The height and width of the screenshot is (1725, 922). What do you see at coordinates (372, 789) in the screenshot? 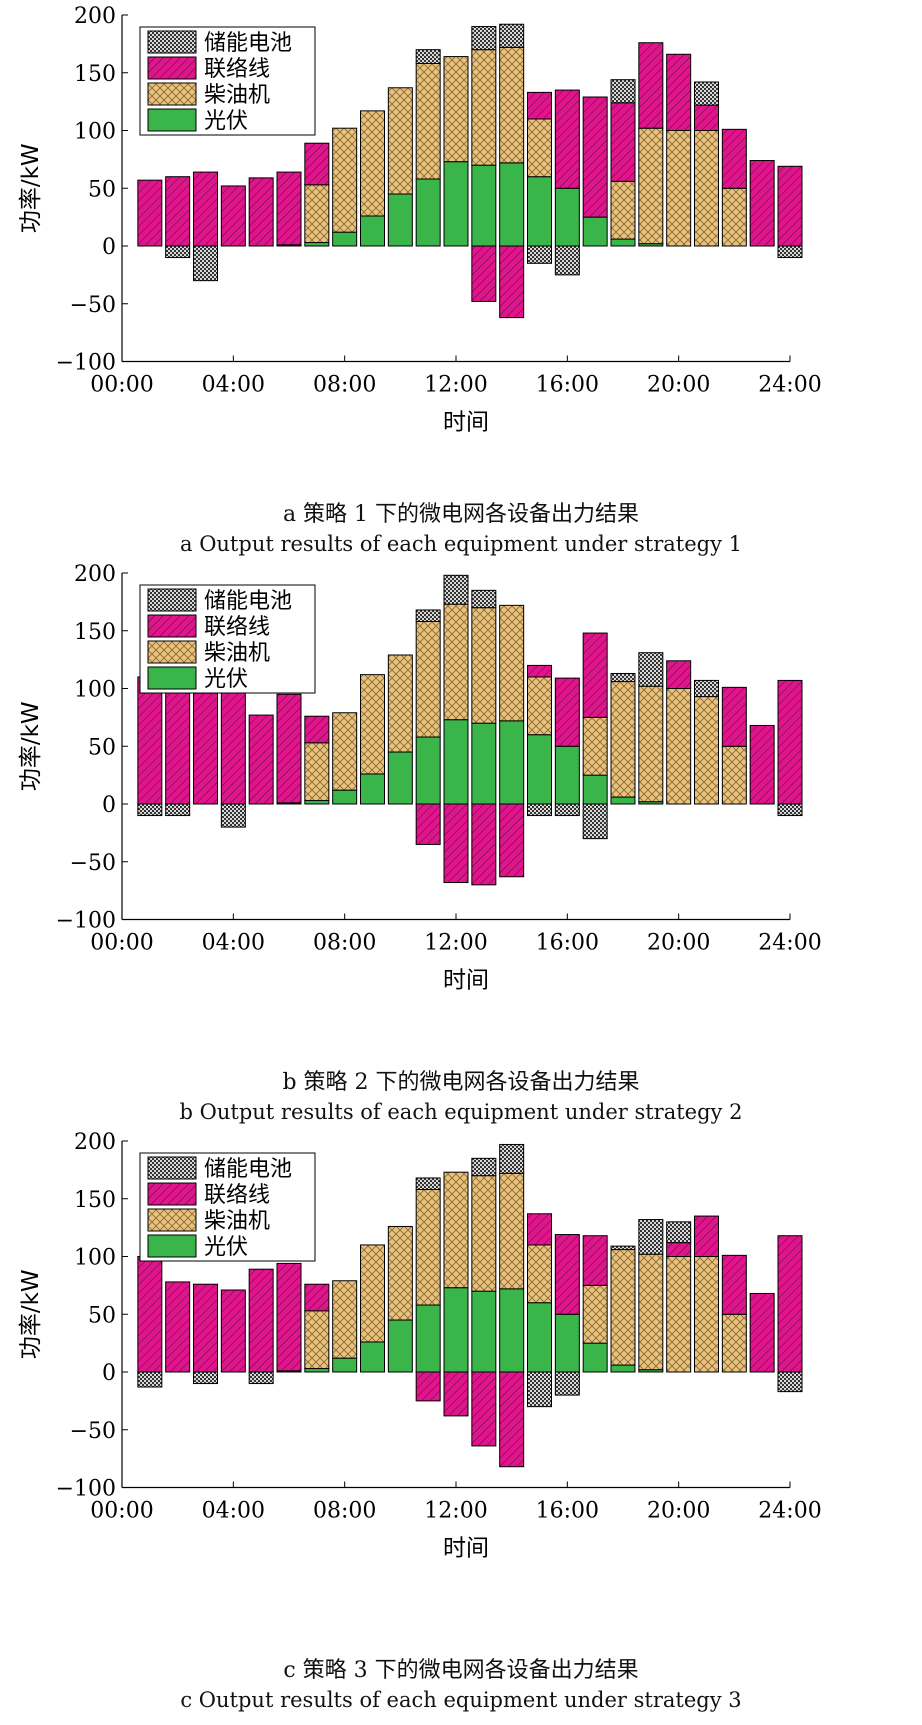
I see `bar-pv-h9` at bounding box center [372, 789].